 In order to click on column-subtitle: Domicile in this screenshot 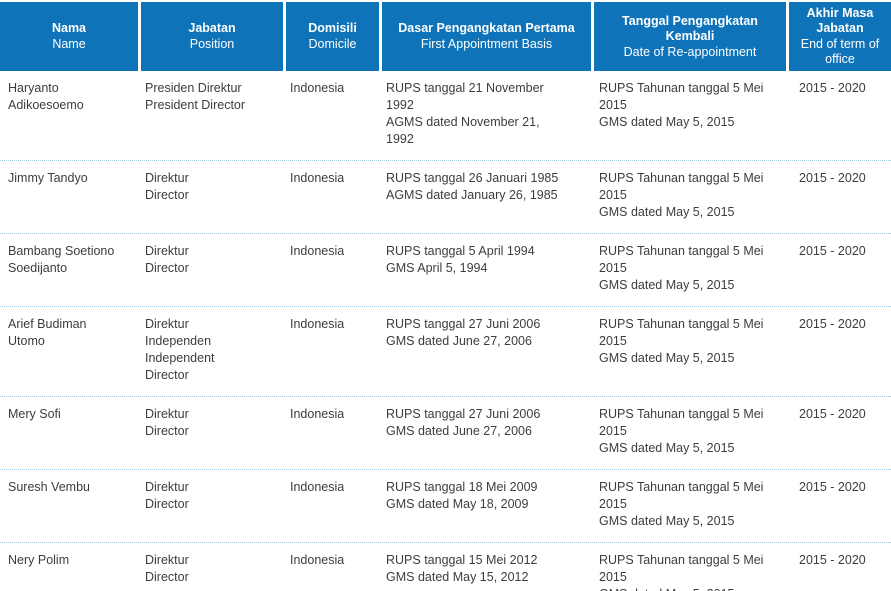, I will do `click(332, 44)`.